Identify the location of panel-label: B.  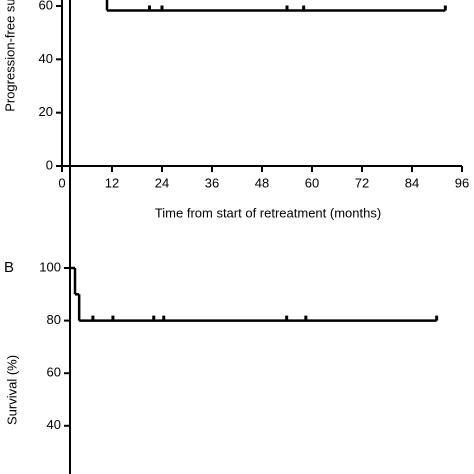
(9, 267).